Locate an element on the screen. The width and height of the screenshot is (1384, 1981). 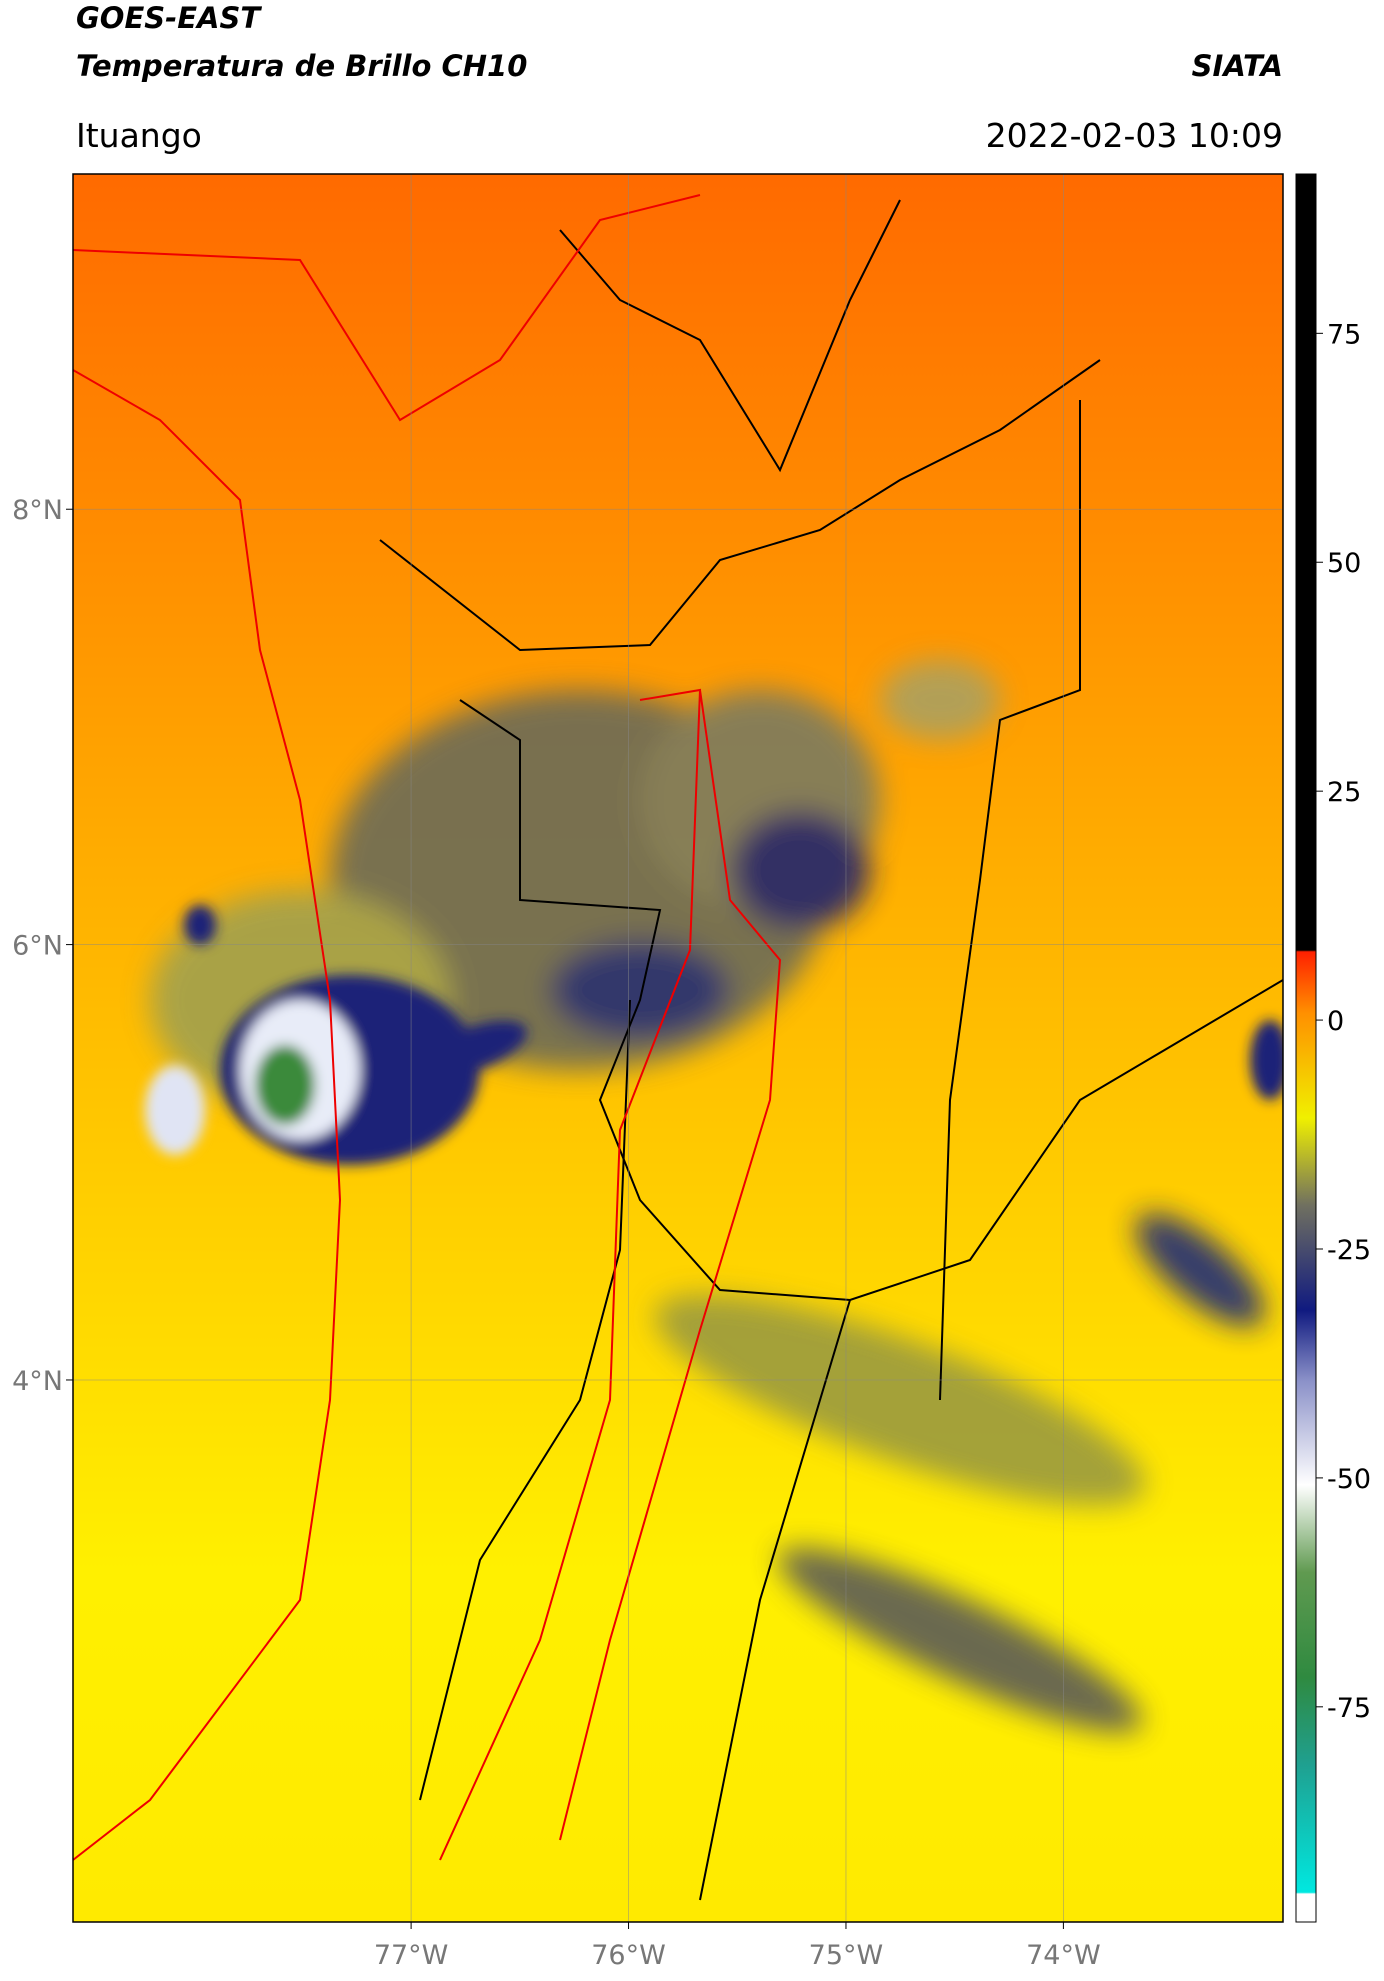
x-tick-label: 77°W is located at coordinates (411, 1955).